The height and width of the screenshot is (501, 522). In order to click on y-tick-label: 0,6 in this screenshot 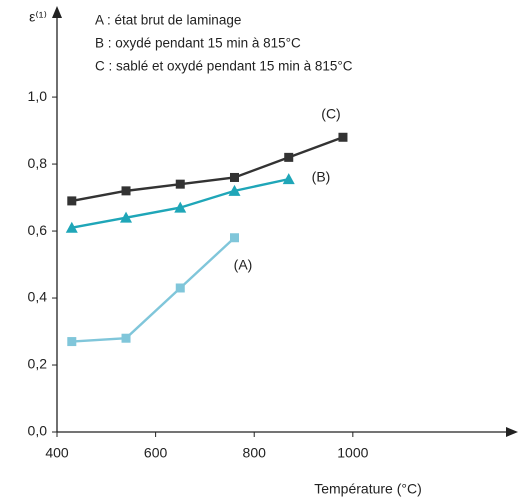, I will do `click(38, 230)`.